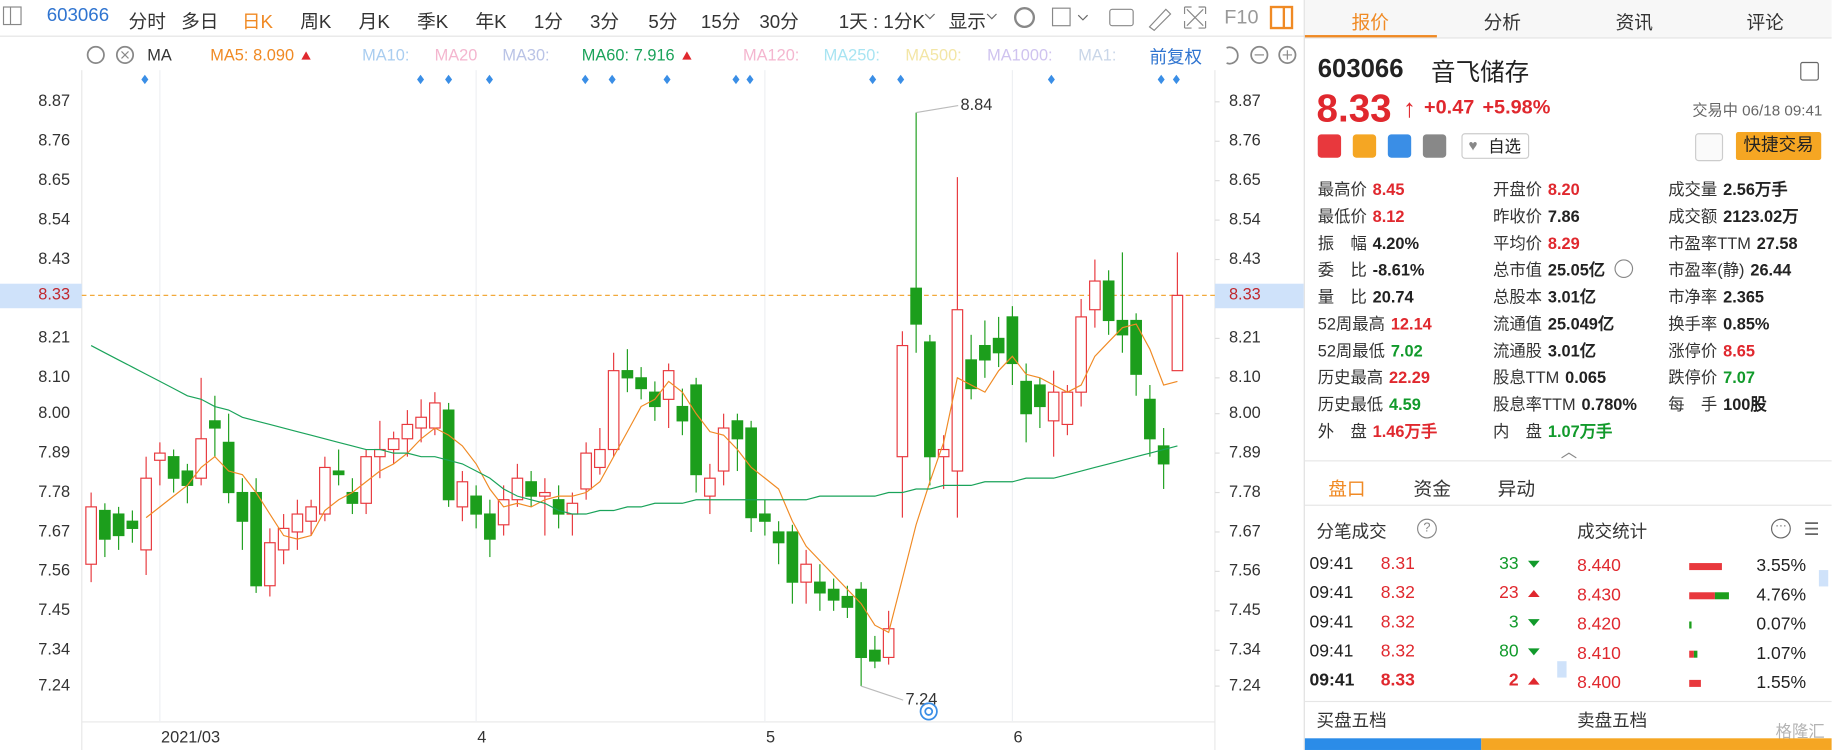 This screenshot has width=1833, height=750. What do you see at coordinates (1020, 55) in the screenshot?
I see `ma-name: MA1000:` at bounding box center [1020, 55].